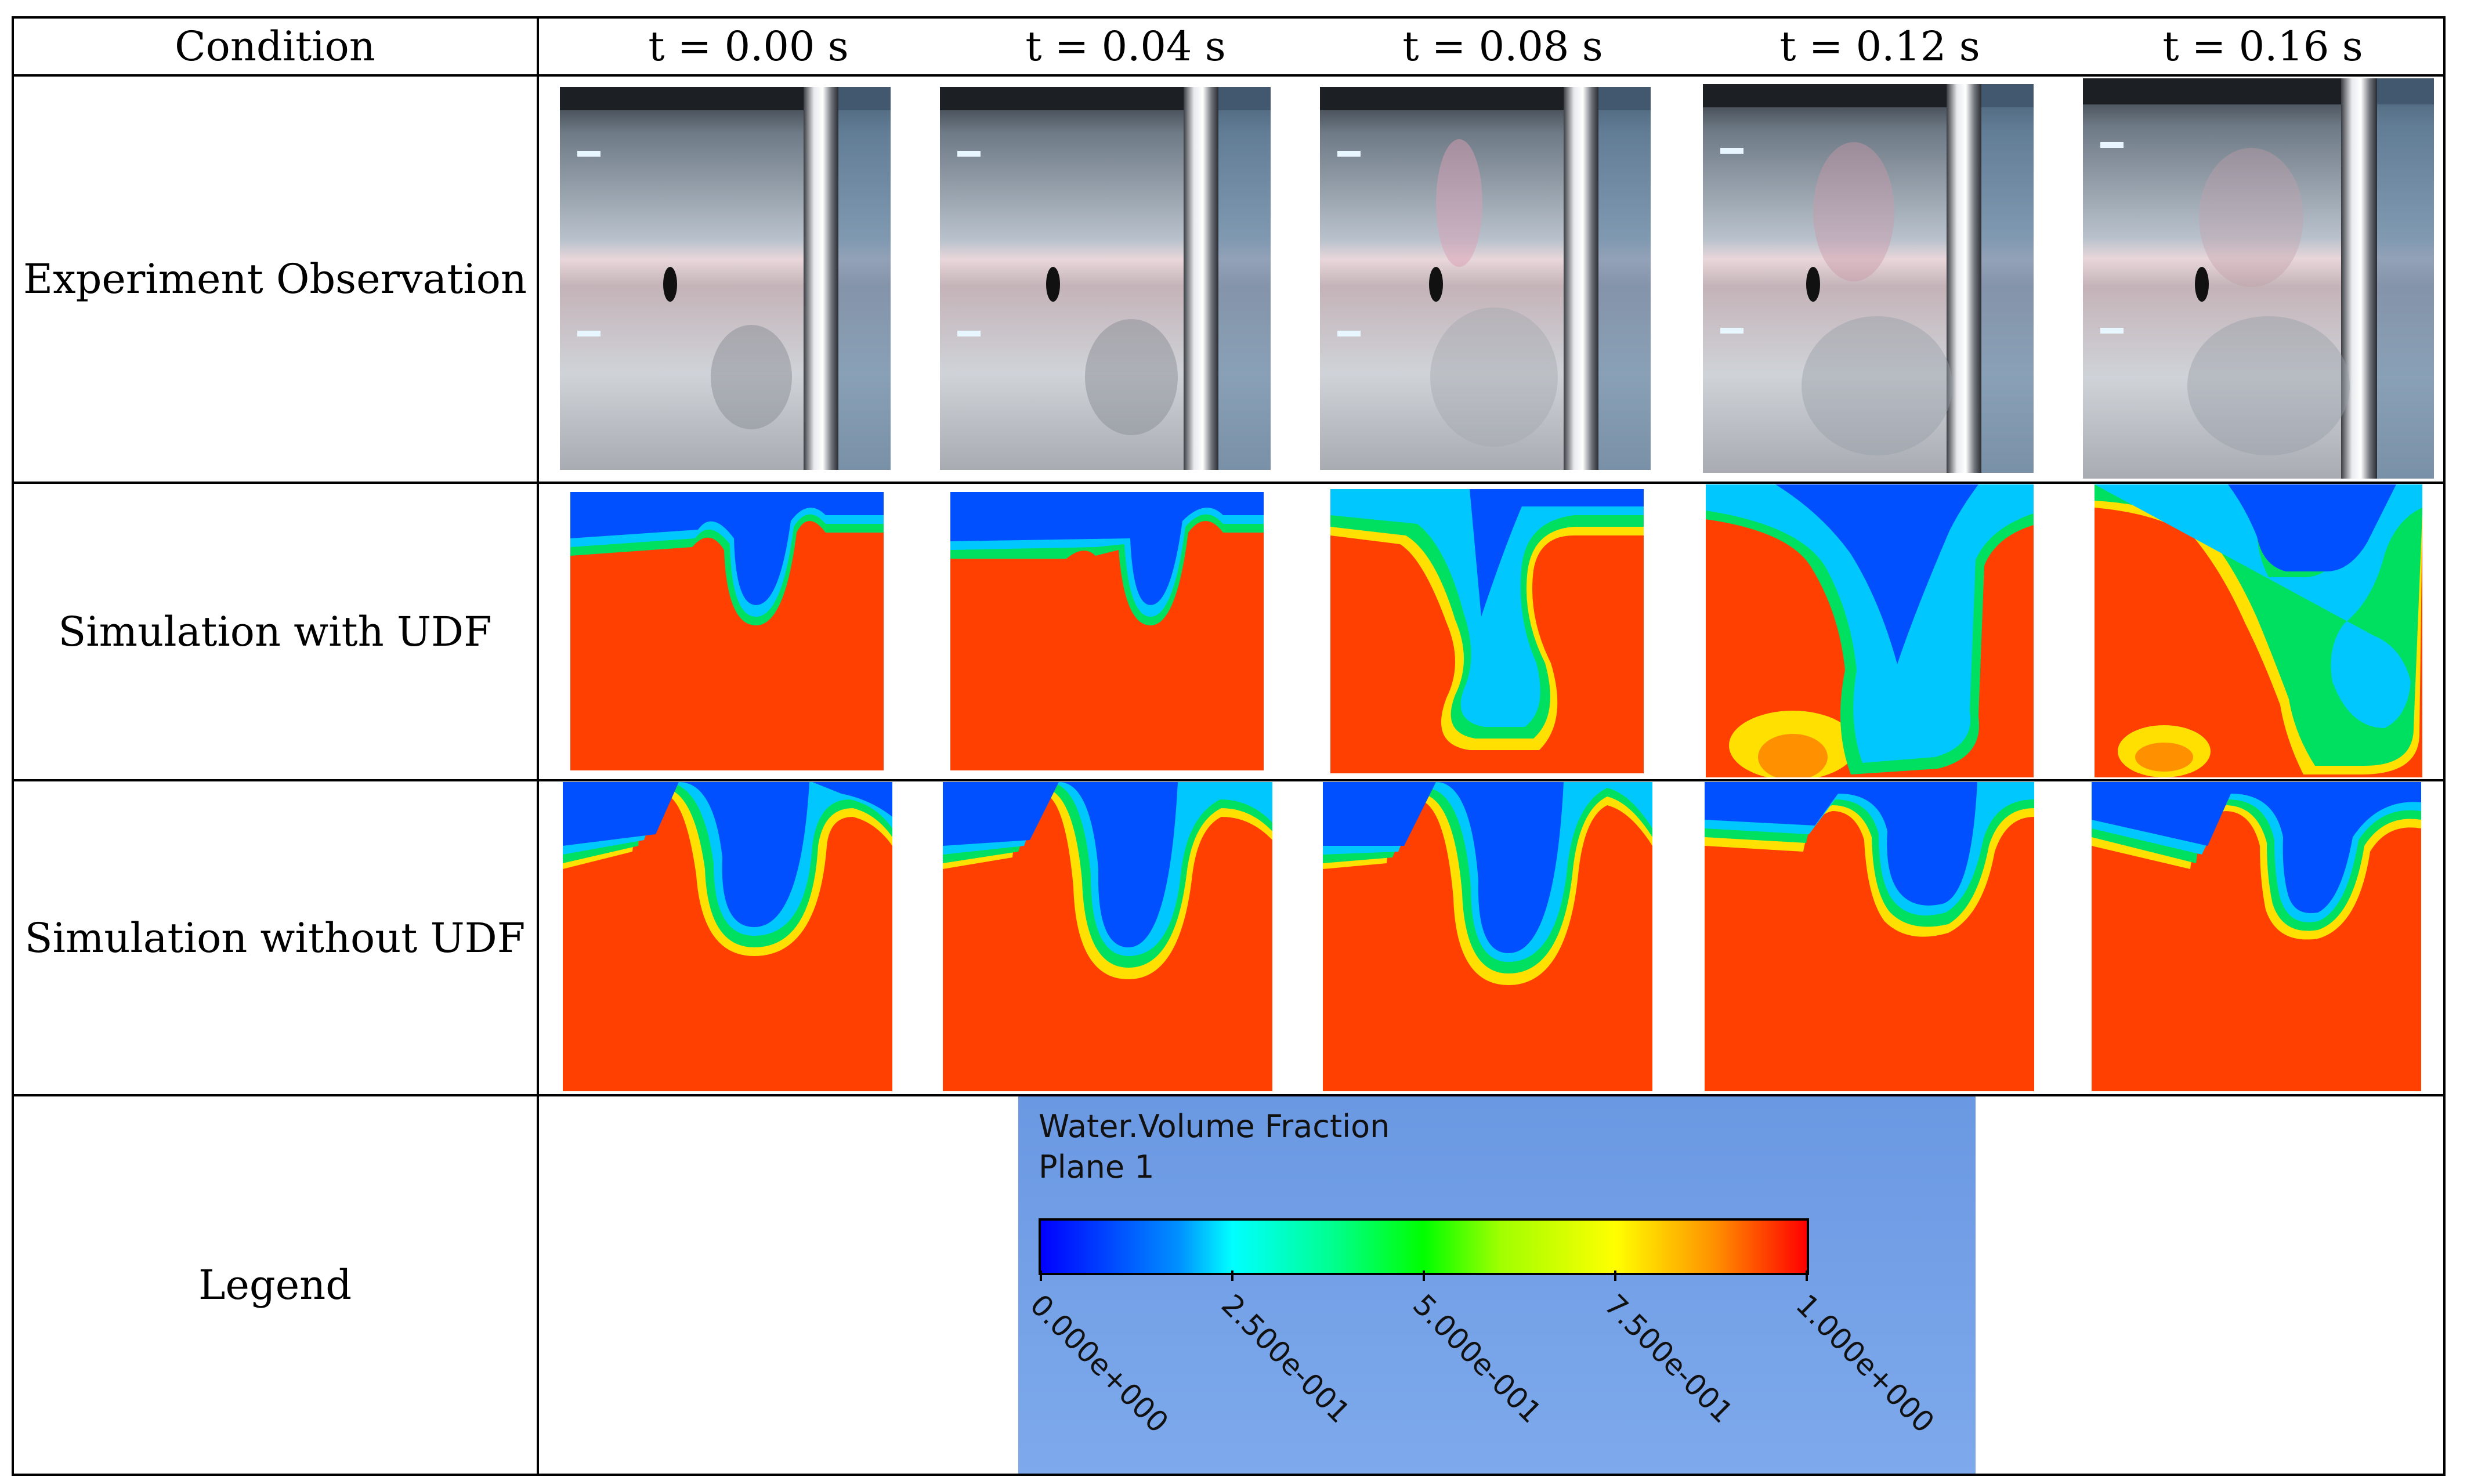 This screenshot has height=1484, width=2467. I want to click on header-condition: Condition, so click(275, 46).